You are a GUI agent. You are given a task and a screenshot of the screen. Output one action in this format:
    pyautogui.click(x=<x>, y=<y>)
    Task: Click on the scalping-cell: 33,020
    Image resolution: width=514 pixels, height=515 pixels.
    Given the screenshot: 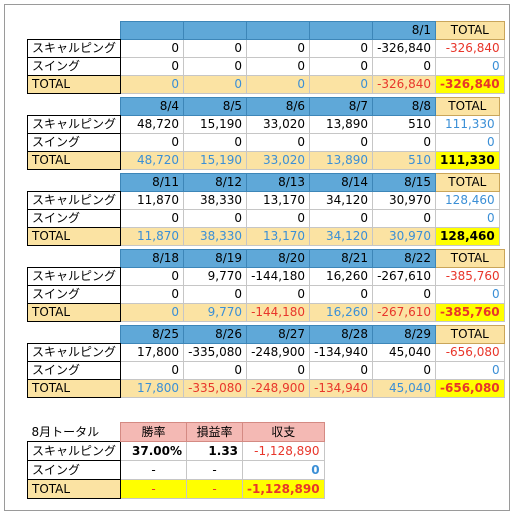 What is the action you would take?
    pyautogui.click(x=278, y=124)
    